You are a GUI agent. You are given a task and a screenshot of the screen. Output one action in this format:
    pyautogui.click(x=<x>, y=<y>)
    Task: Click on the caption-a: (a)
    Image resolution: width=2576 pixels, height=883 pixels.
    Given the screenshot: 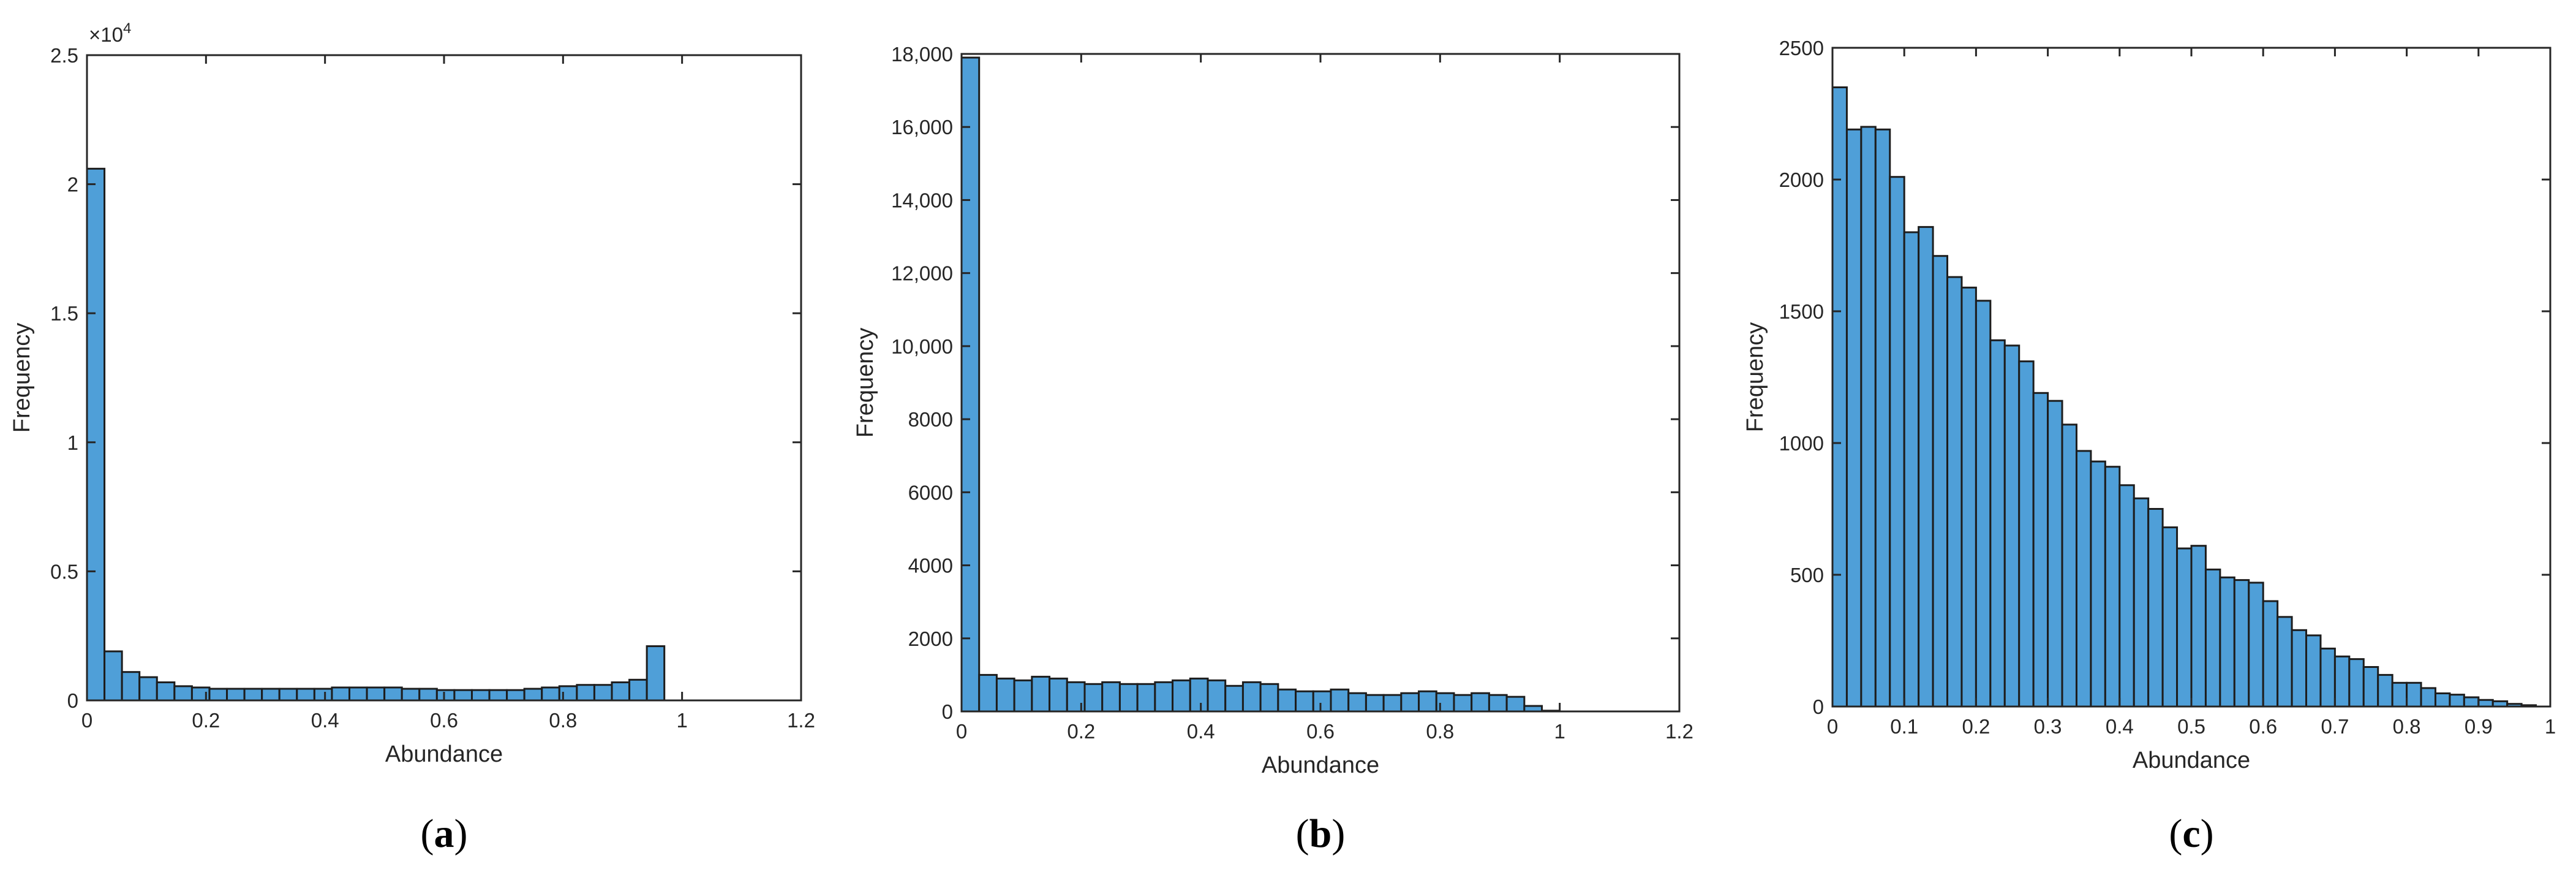 What is the action you would take?
    pyautogui.click(x=444, y=833)
    